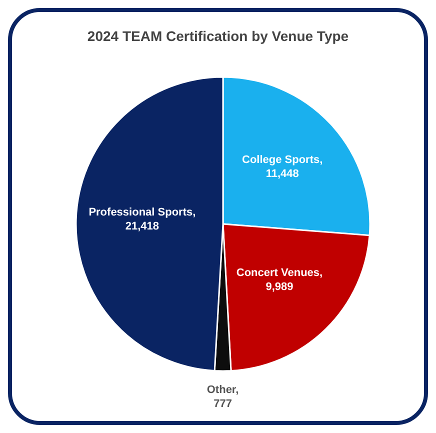 This screenshot has height=433, width=436. Describe the element at coordinates (282, 167) in the screenshot. I see `slice-label: College Sports, 11,448` at that location.